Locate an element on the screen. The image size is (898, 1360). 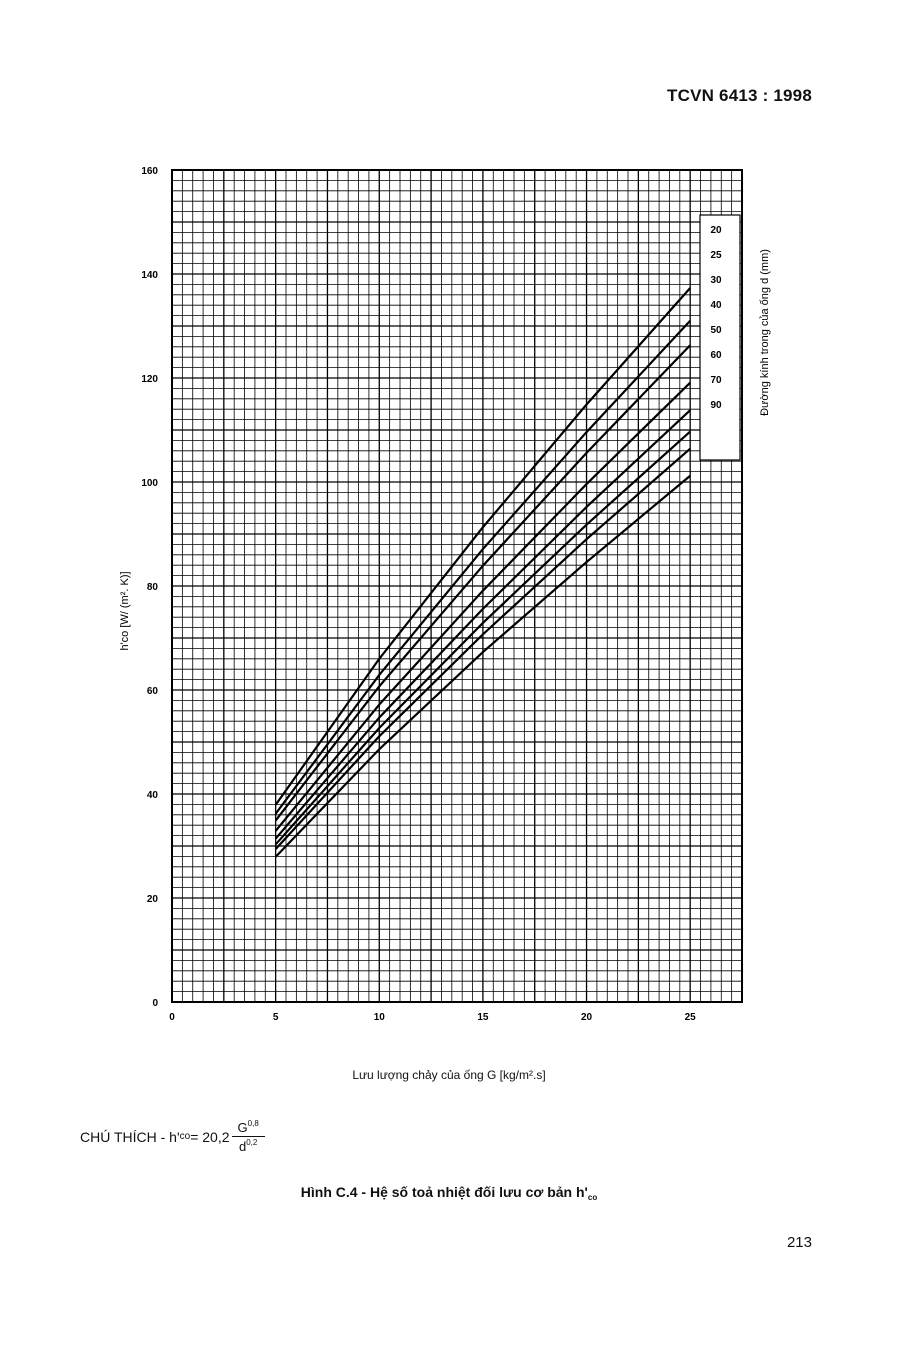
fraction-numerator: G0,8 is located at coordinates (248, 1128).